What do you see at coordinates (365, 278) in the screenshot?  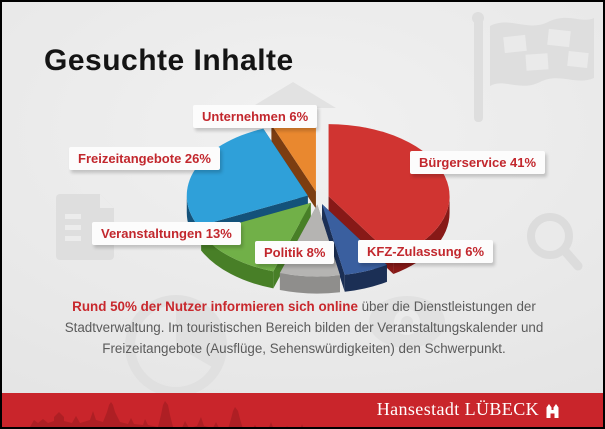 I see `pie-slice-kfz-zulassung-side` at bounding box center [365, 278].